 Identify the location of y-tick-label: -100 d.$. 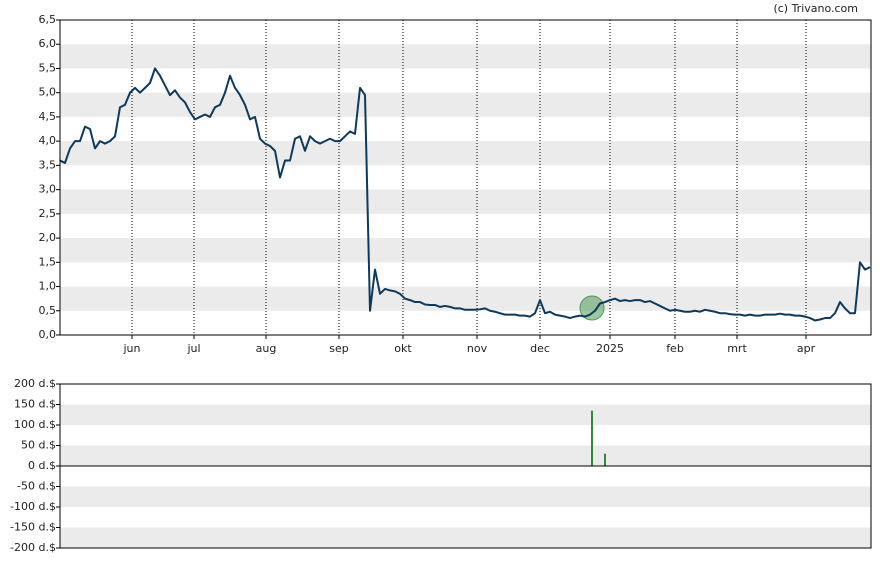
(33, 506).